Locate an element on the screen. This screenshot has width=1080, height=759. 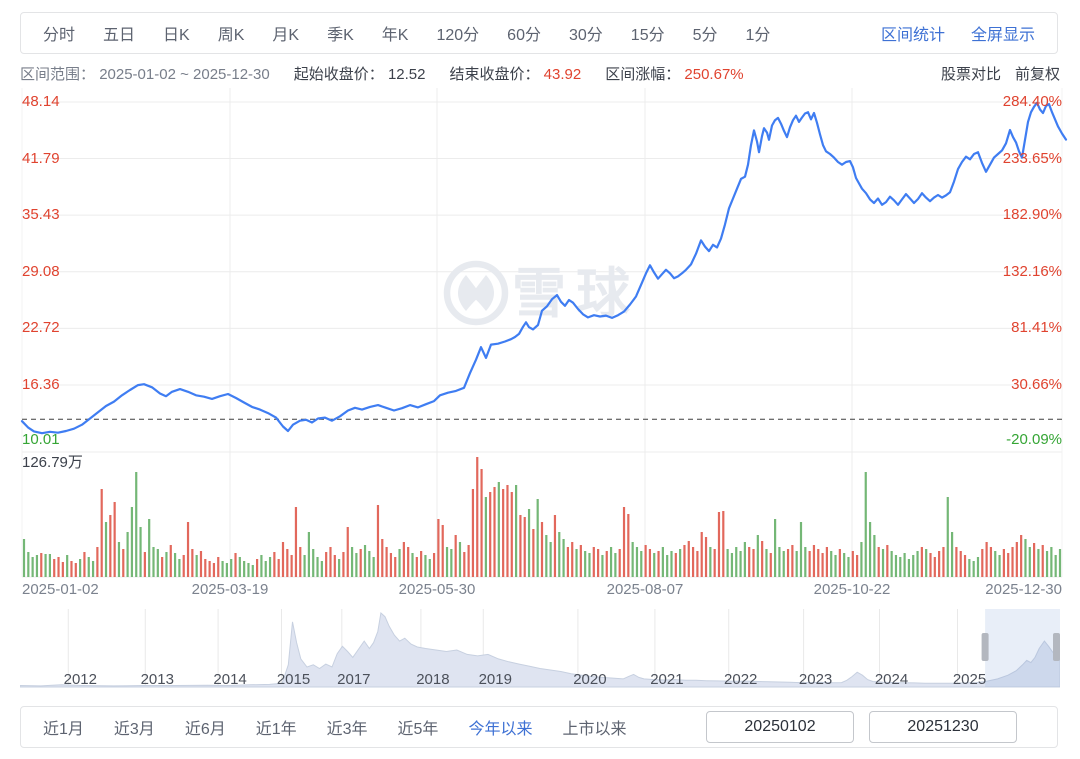
period-tab: 五日 is located at coordinates (119, 35).